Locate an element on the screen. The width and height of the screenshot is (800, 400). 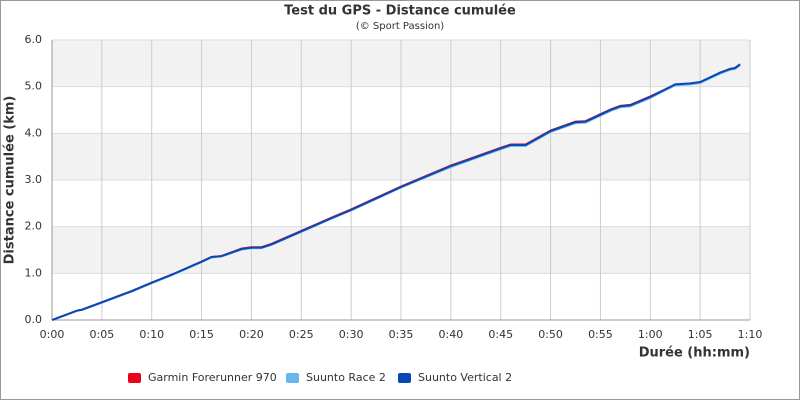
y-tick-label: 4.0 is located at coordinates (34, 132).